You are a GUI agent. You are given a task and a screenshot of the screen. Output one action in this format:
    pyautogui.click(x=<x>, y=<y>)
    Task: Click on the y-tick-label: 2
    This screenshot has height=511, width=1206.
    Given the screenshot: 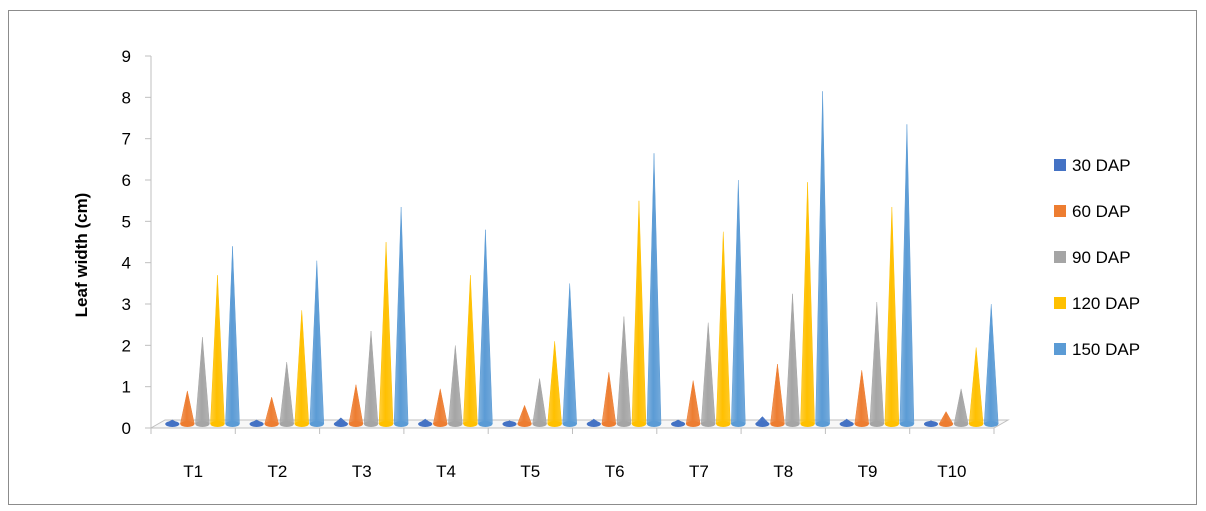 What is the action you would take?
    pyautogui.click(x=126, y=345)
    